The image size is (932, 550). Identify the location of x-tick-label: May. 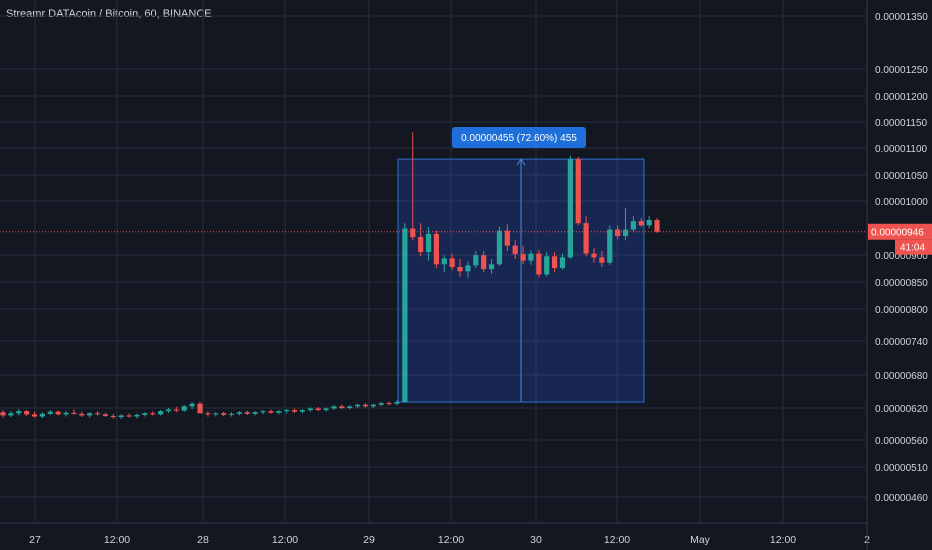
(700, 540).